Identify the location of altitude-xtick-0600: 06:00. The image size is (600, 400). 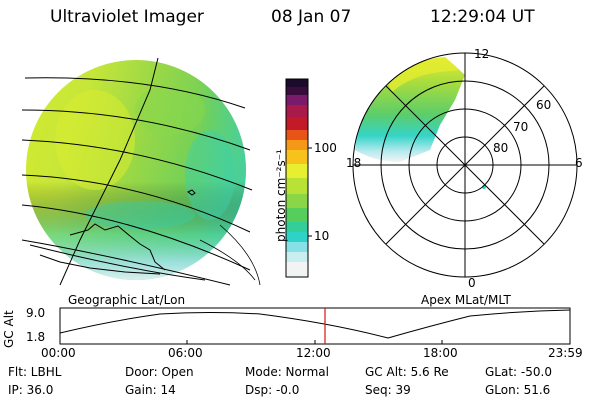
(185, 353).